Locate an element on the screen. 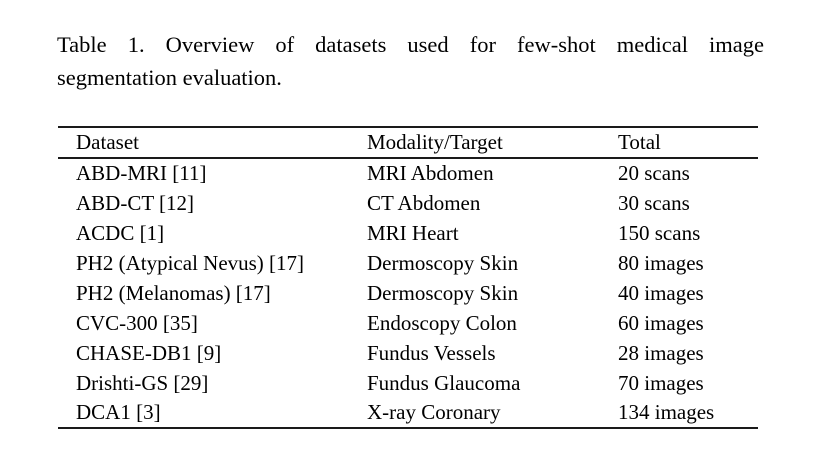 This screenshot has width=822, height=456. table-row: ABD-CT [12] CT Abdomen 30 scans is located at coordinates (408, 203).